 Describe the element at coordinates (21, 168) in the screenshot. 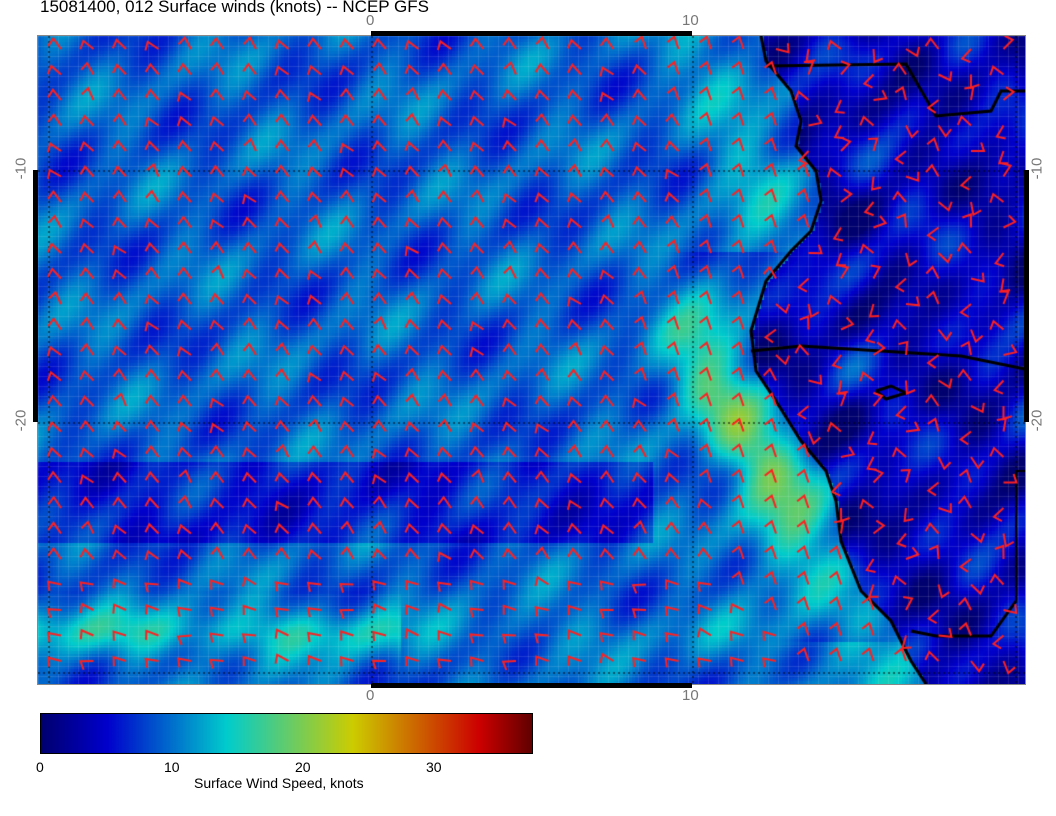

I see `lat-tick-left-10: -10` at that location.